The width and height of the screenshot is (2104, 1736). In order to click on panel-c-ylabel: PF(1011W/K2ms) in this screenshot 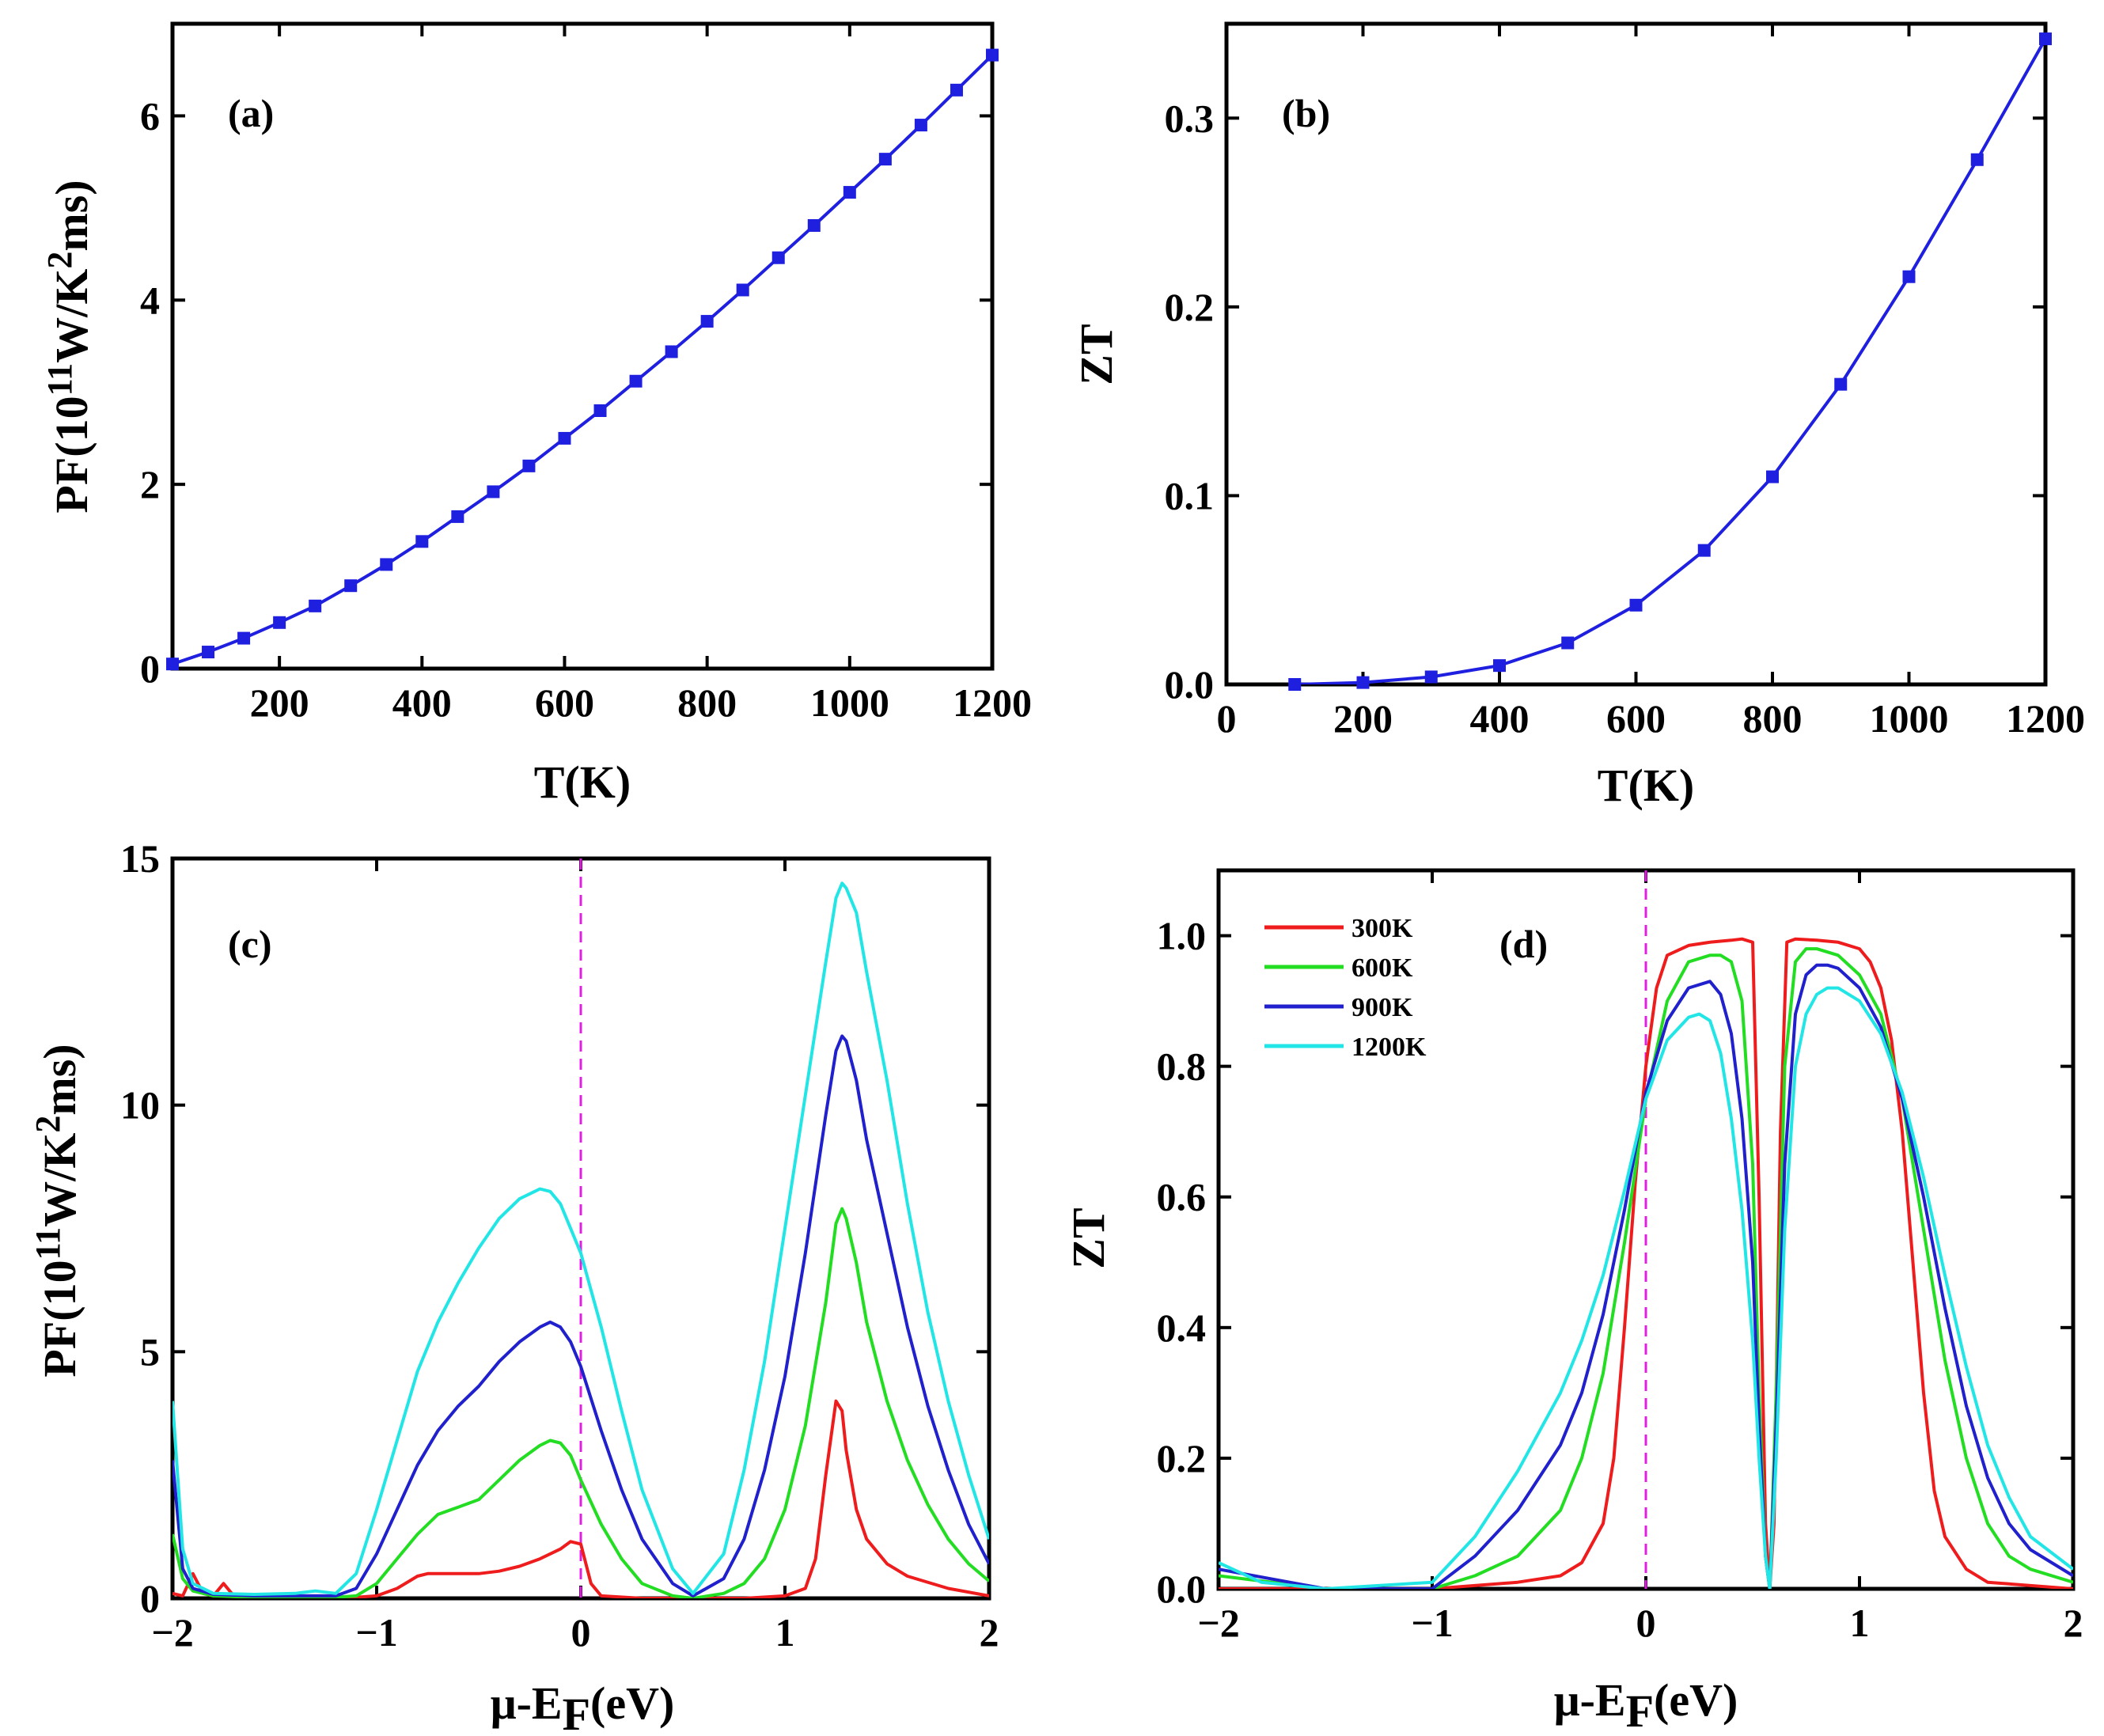, I will do `click(56, 1210)`.